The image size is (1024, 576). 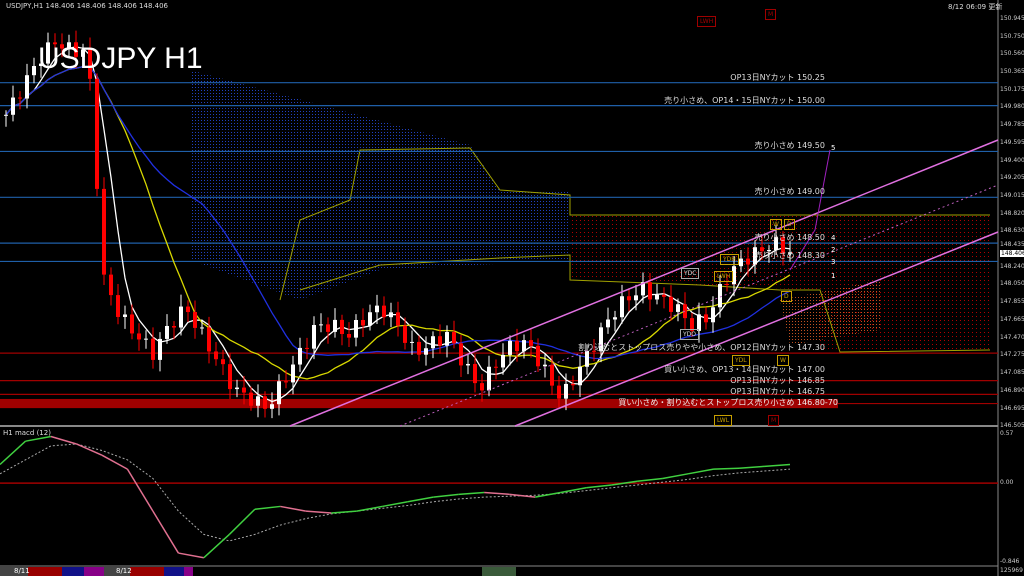 I want to click on level-box-d: D, so click(x=786, y=296).